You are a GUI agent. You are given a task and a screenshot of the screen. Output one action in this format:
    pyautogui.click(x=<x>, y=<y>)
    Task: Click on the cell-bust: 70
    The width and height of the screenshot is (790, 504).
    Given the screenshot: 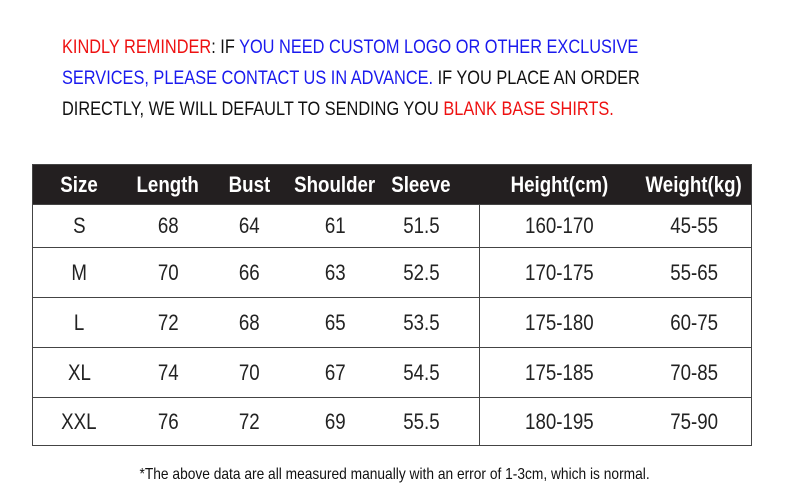 What is the action you would take?
    pyautogui.click(x=249, y=372)
    